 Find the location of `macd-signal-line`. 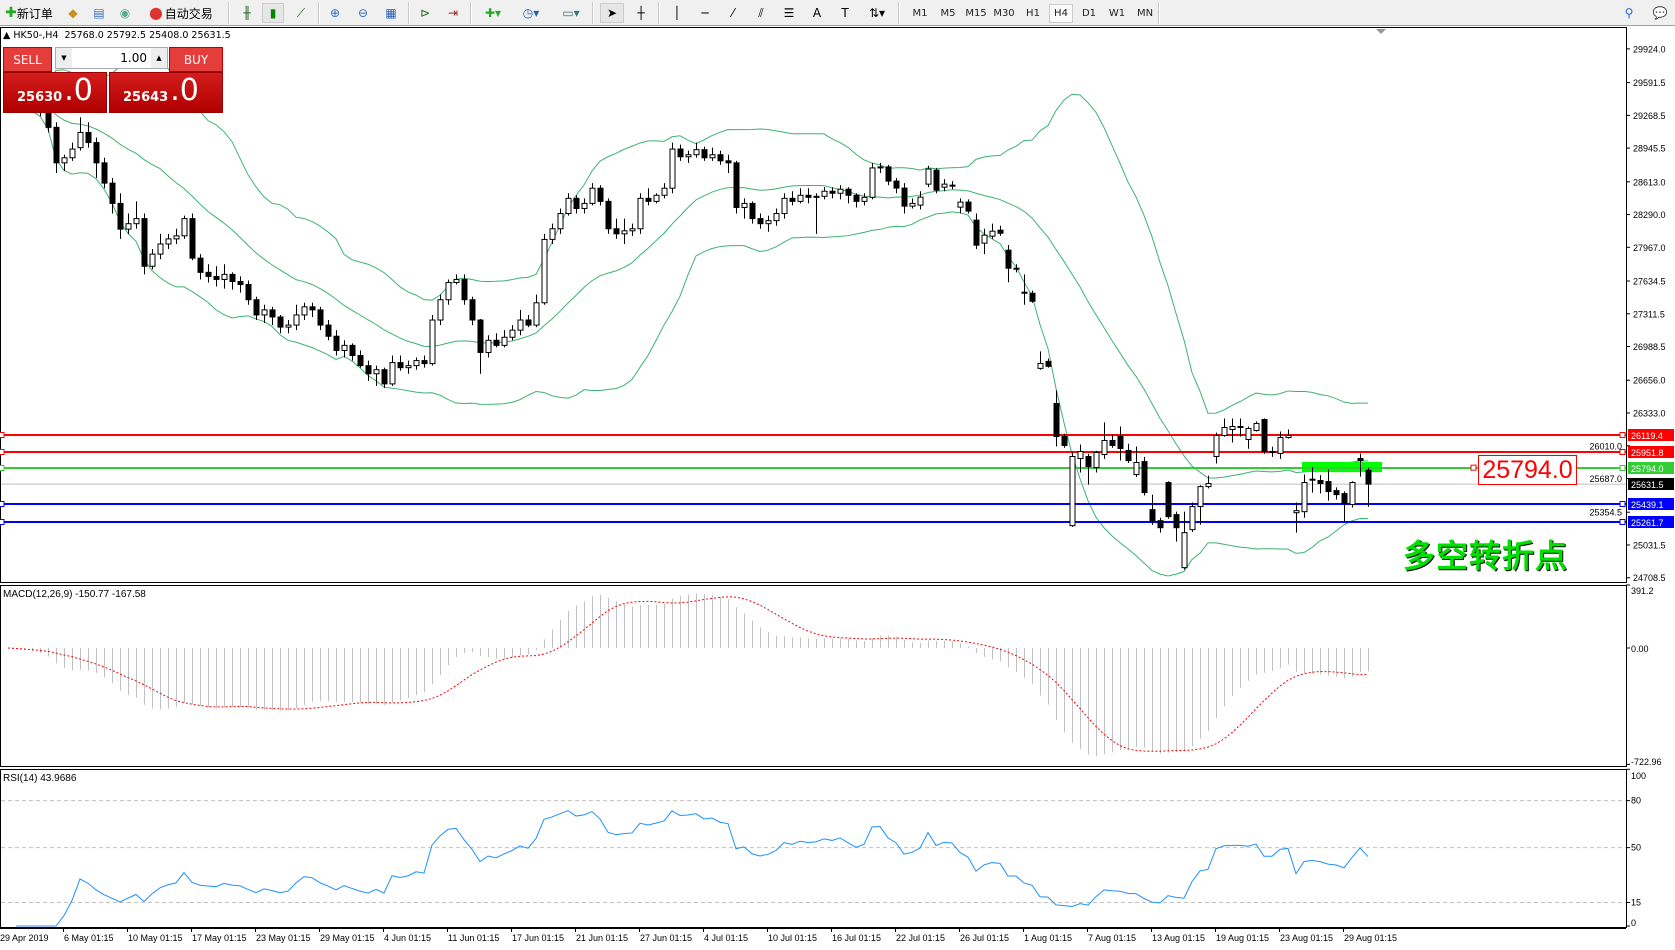

macd-signal-line is located at coordinates (688, 674).